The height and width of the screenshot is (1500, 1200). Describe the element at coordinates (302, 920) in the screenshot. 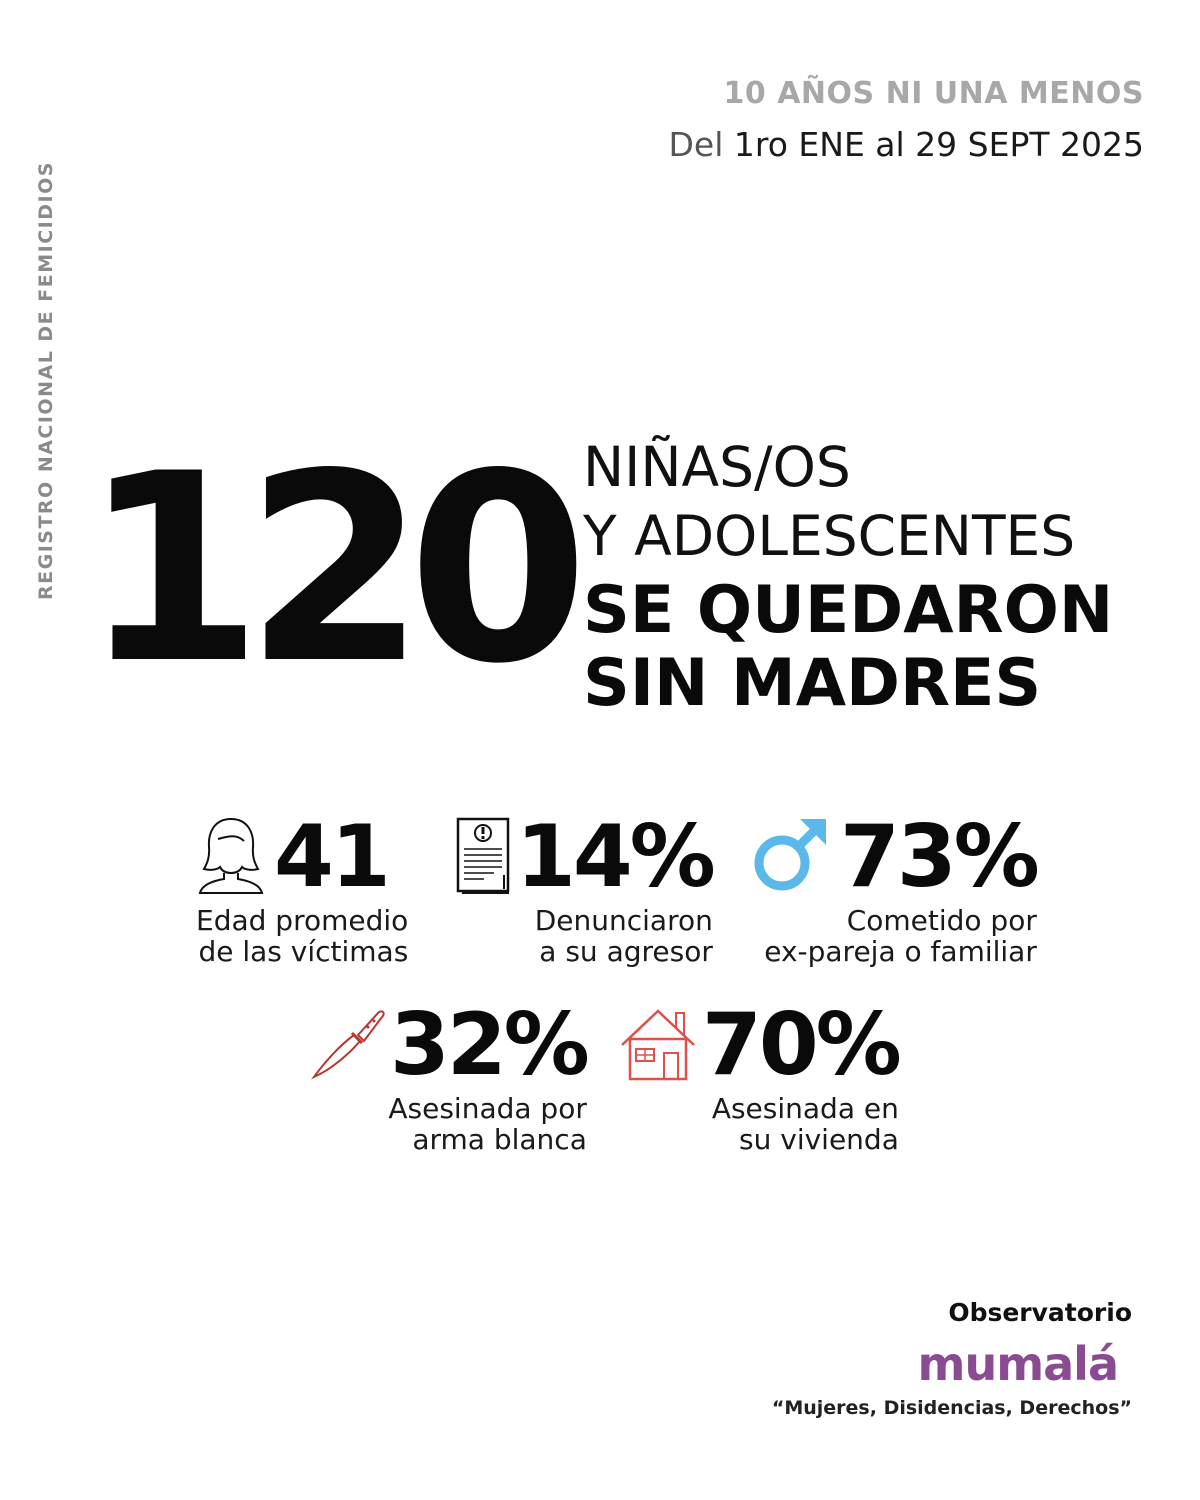

I see `caption-line-1: Edad promedio` at that location.